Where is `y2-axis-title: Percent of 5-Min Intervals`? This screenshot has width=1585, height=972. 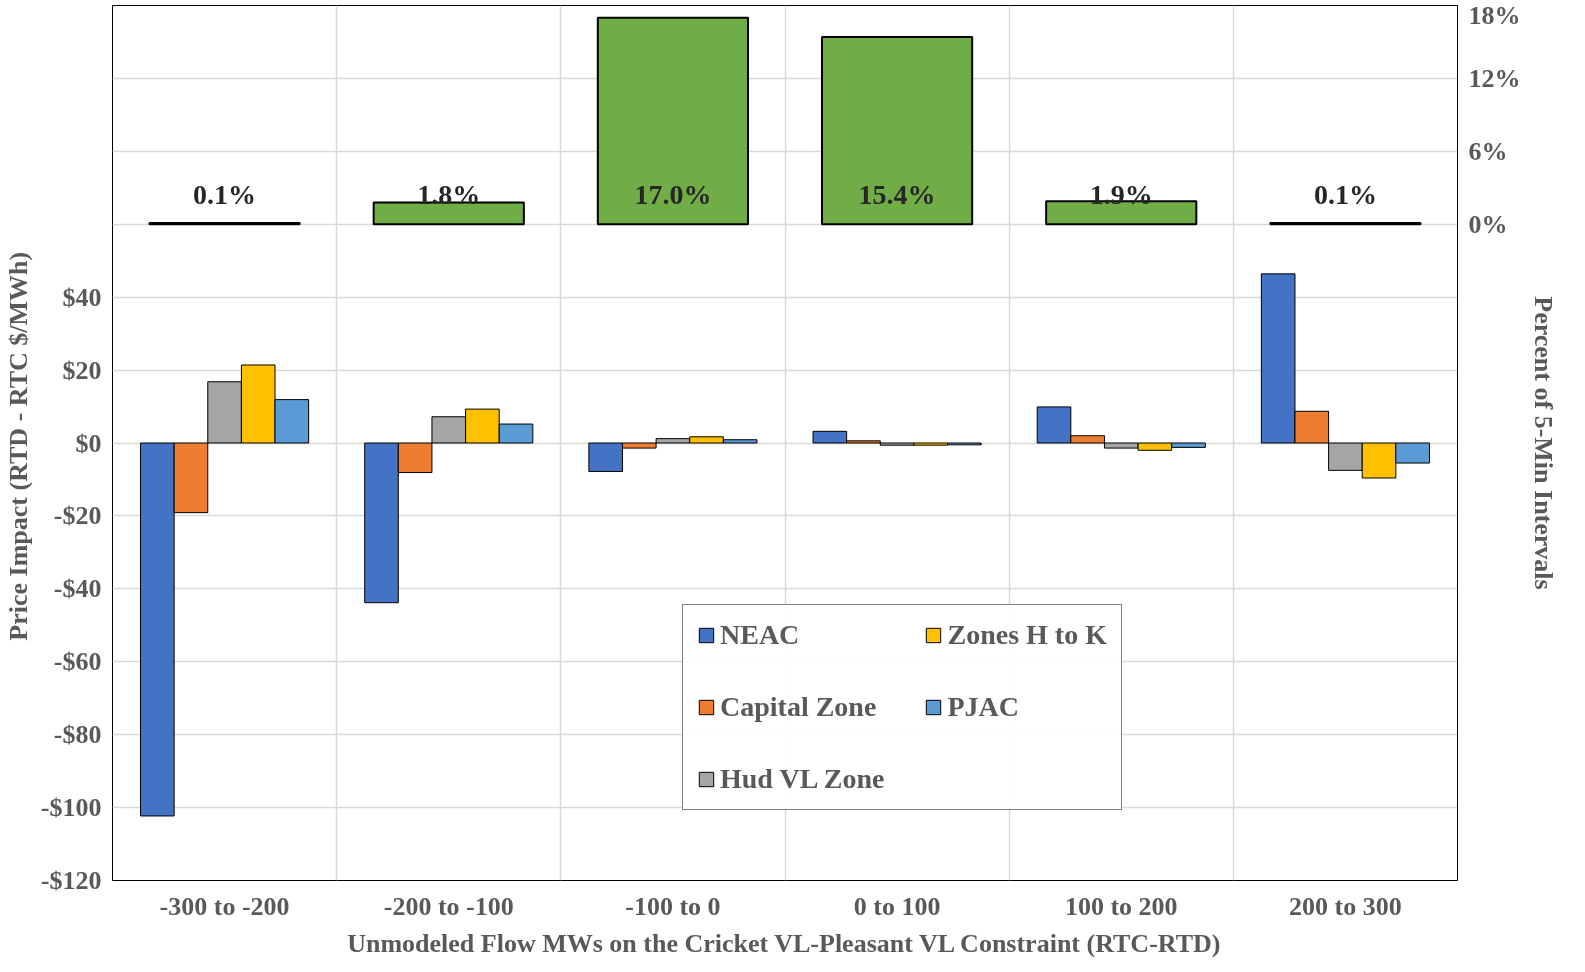 y2-axis-title: Percent of 5-Min Intervals is located at coordinates (1543, 443).